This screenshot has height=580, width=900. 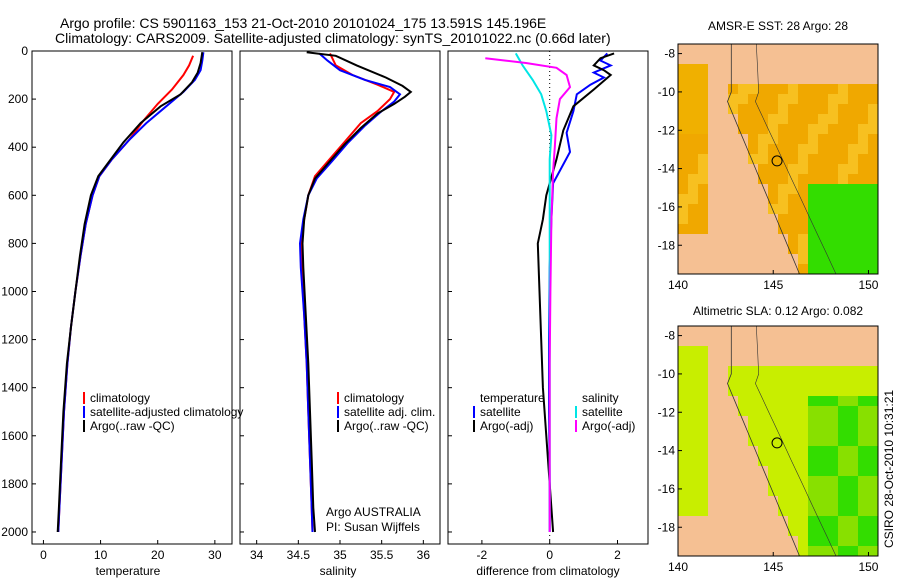 What do you see at coordinates (667, 374) in the screenshot?
I see `map-y-tick-label: -10` at bounding box center [667, 374].